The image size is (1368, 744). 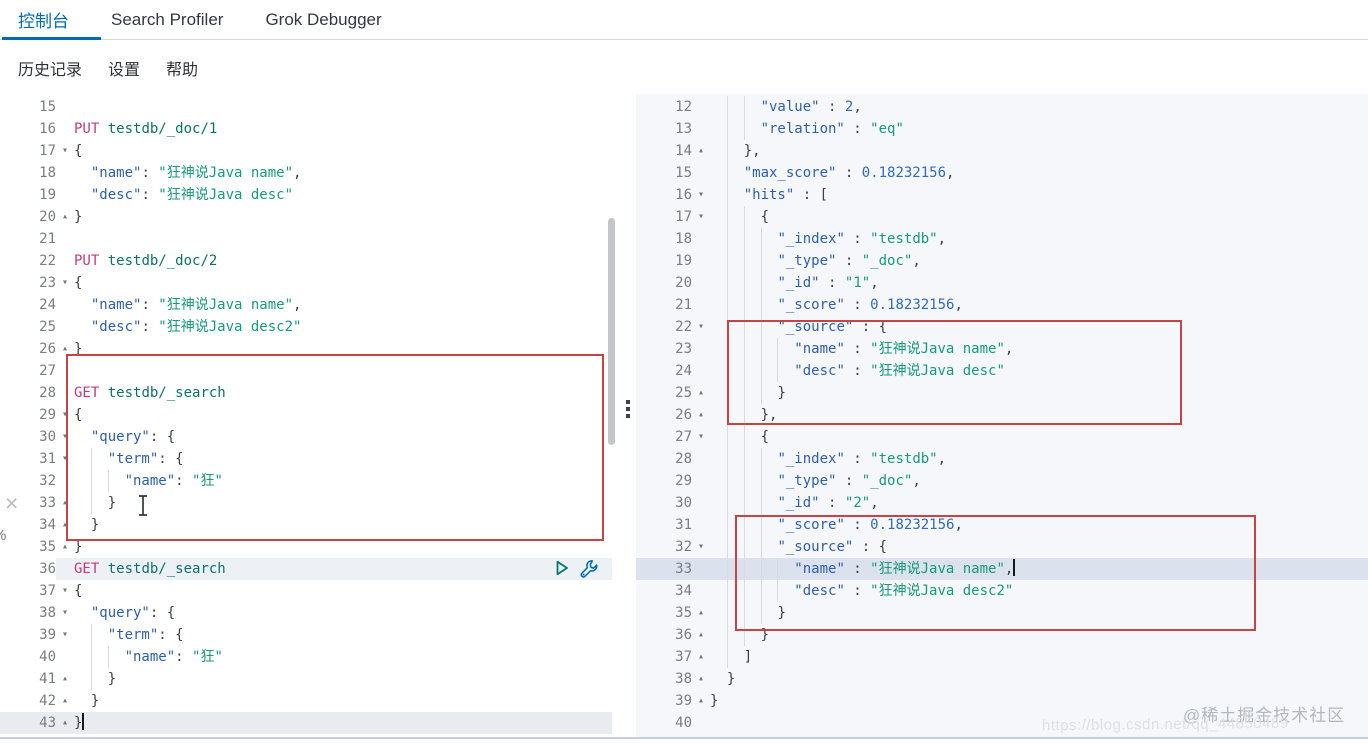 What do you see at coordinates (1002, 679) in the screenshot?
I see `code-line: 38 ▴ }` at bounding box center [1002, 679].